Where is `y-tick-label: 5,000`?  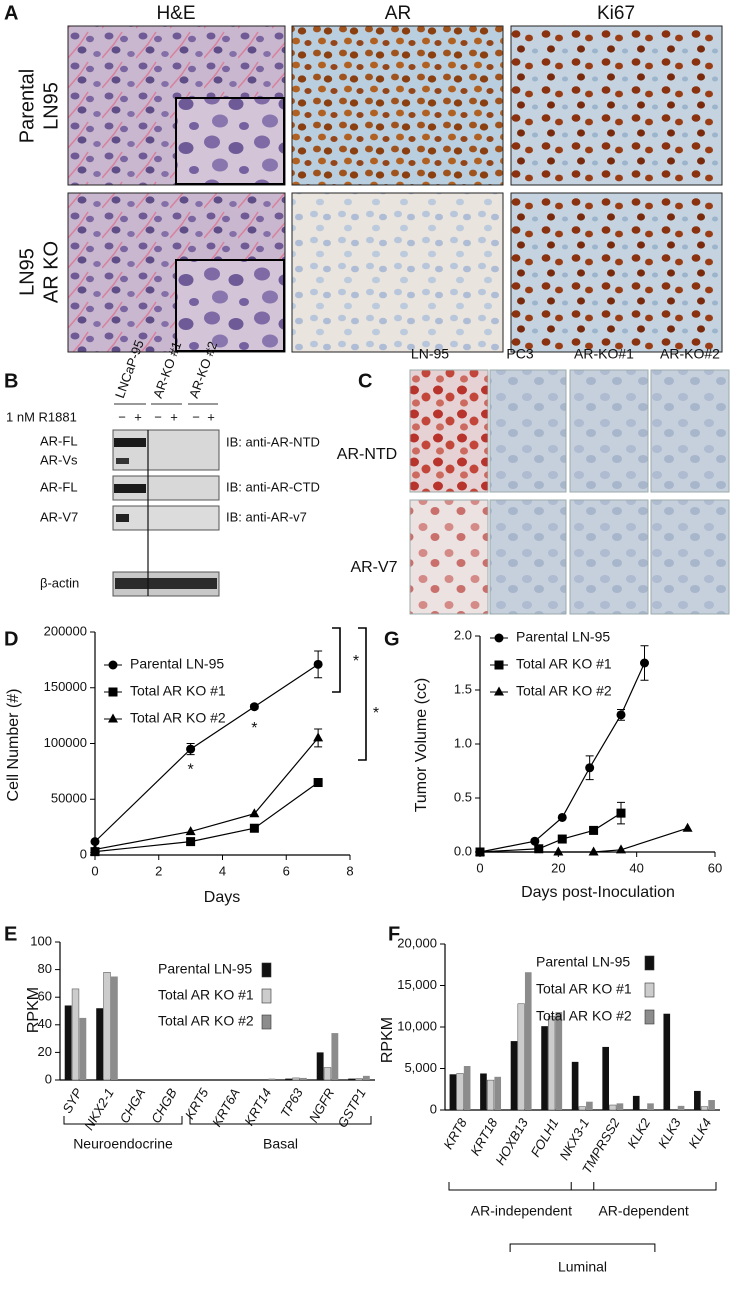
y-tick-label: 5,000 is located at coordinates (420, 1067).